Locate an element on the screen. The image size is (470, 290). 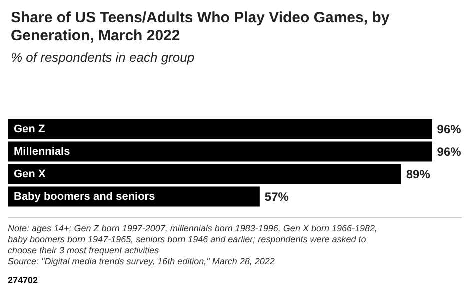
data-label: 89% is located at coordinates (418, 174).